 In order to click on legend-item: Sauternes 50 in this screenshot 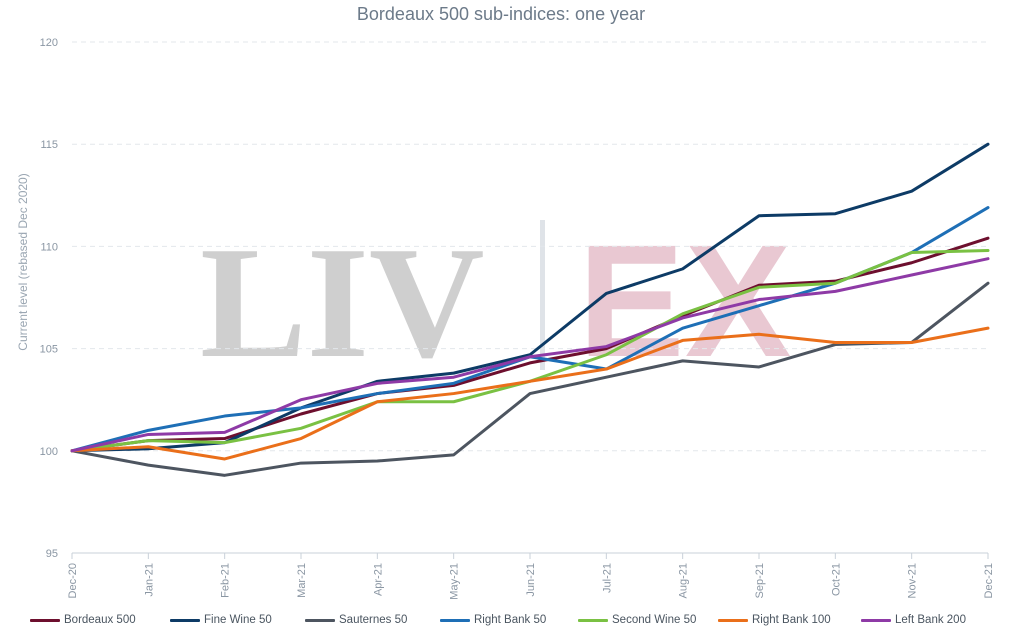, I will do `click(372, 620)`.